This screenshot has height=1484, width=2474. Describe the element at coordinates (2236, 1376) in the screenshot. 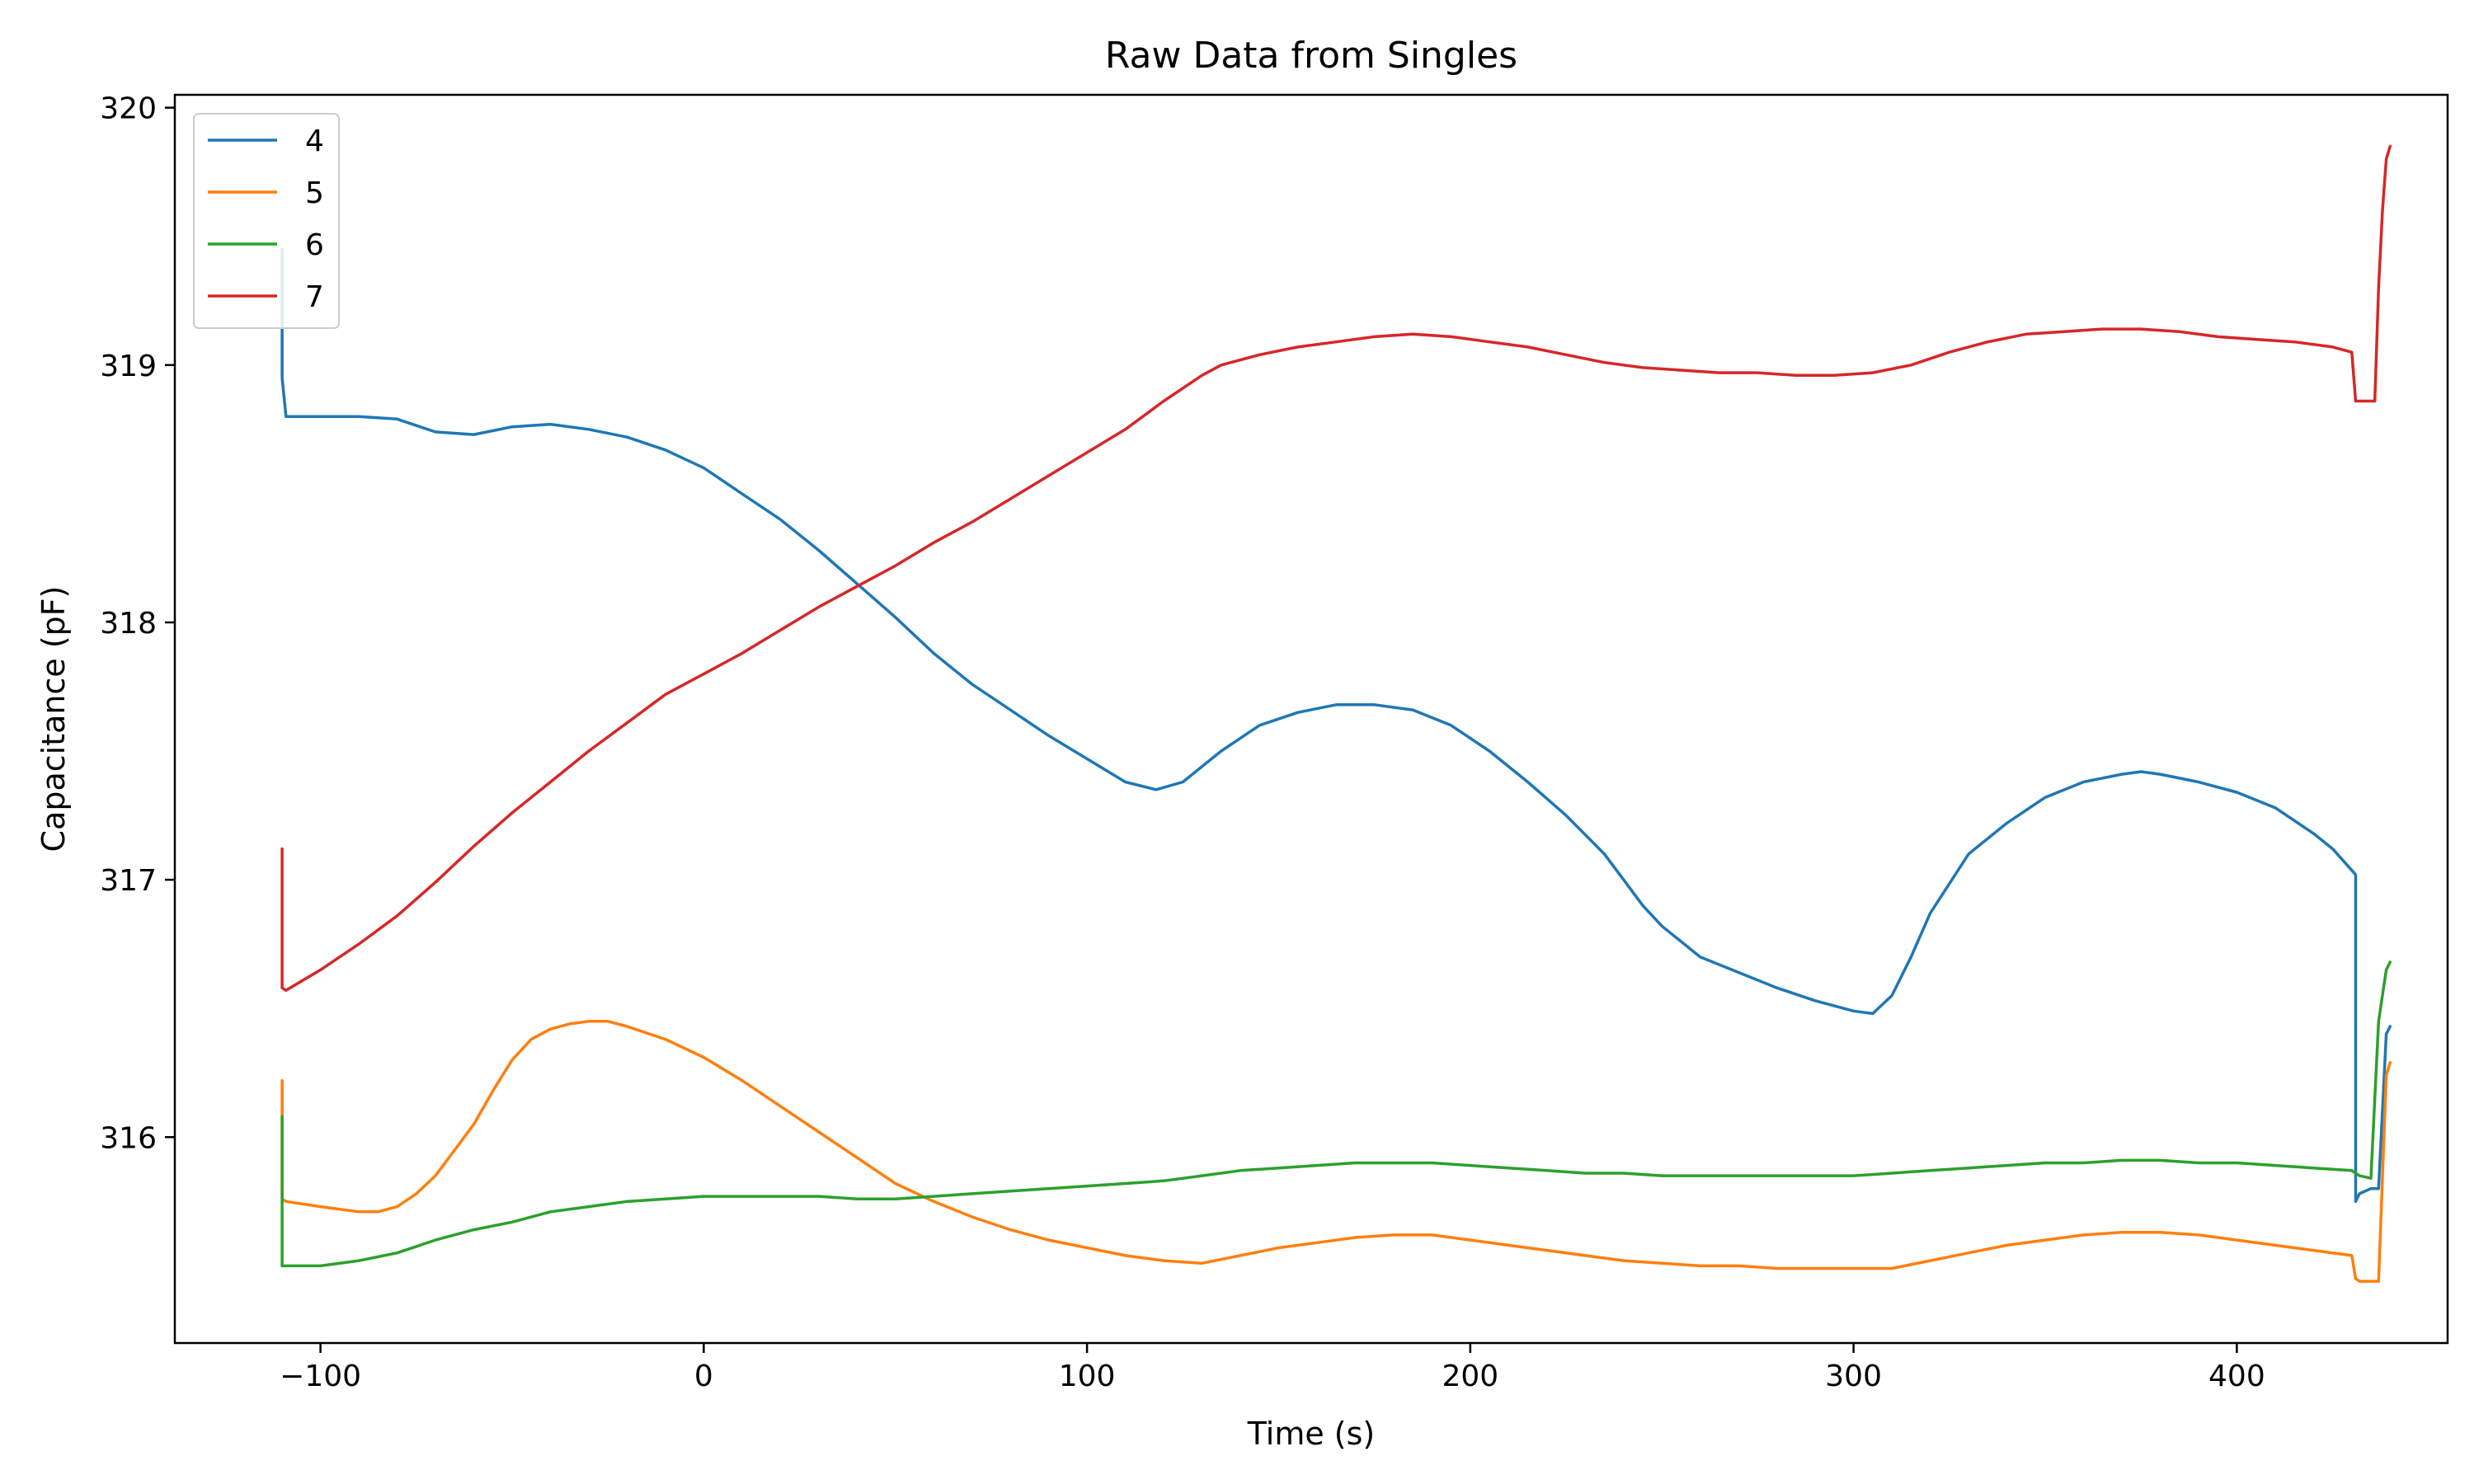

I see `x-tick-label: 400` at that location.